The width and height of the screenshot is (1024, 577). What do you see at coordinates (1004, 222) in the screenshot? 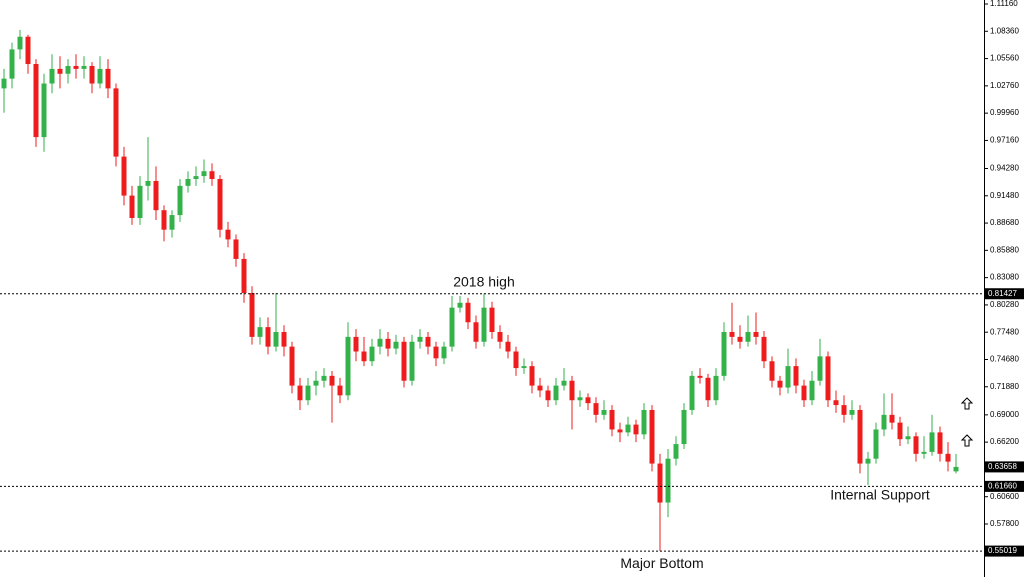
I see `y-tick-label: 0.88680` at bounding box center [1004, 222].